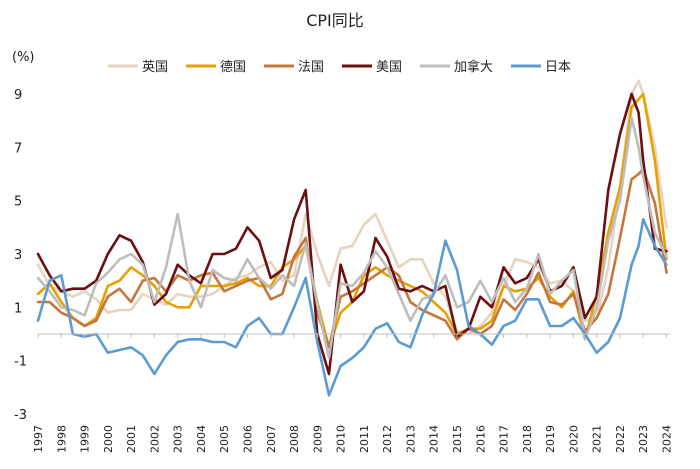 This screenshot has height=469, width=700. What do you see at coordinates (643, 439) in the screenshot?
I see `x-tick-label: 2023` at bounding box center [643, 439].